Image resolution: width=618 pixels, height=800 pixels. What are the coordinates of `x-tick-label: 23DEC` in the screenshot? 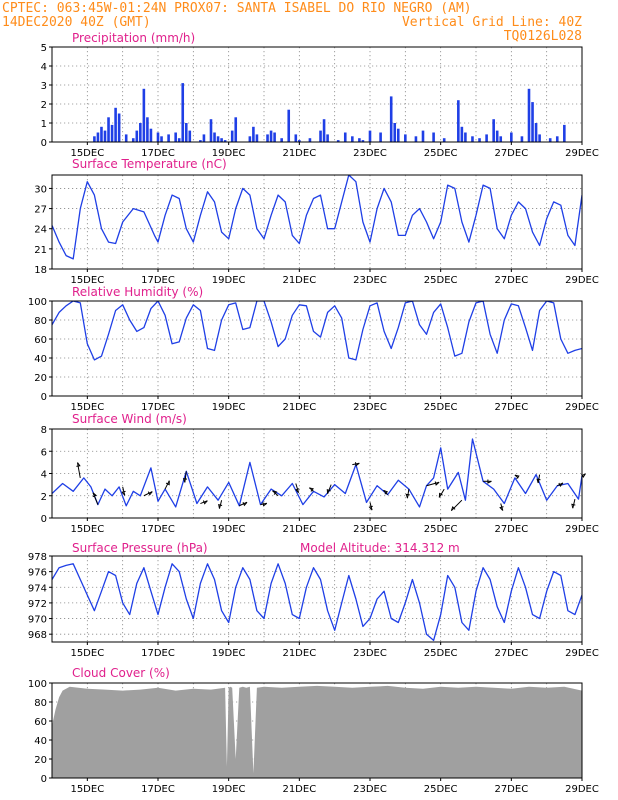 It's located at (370, 789).